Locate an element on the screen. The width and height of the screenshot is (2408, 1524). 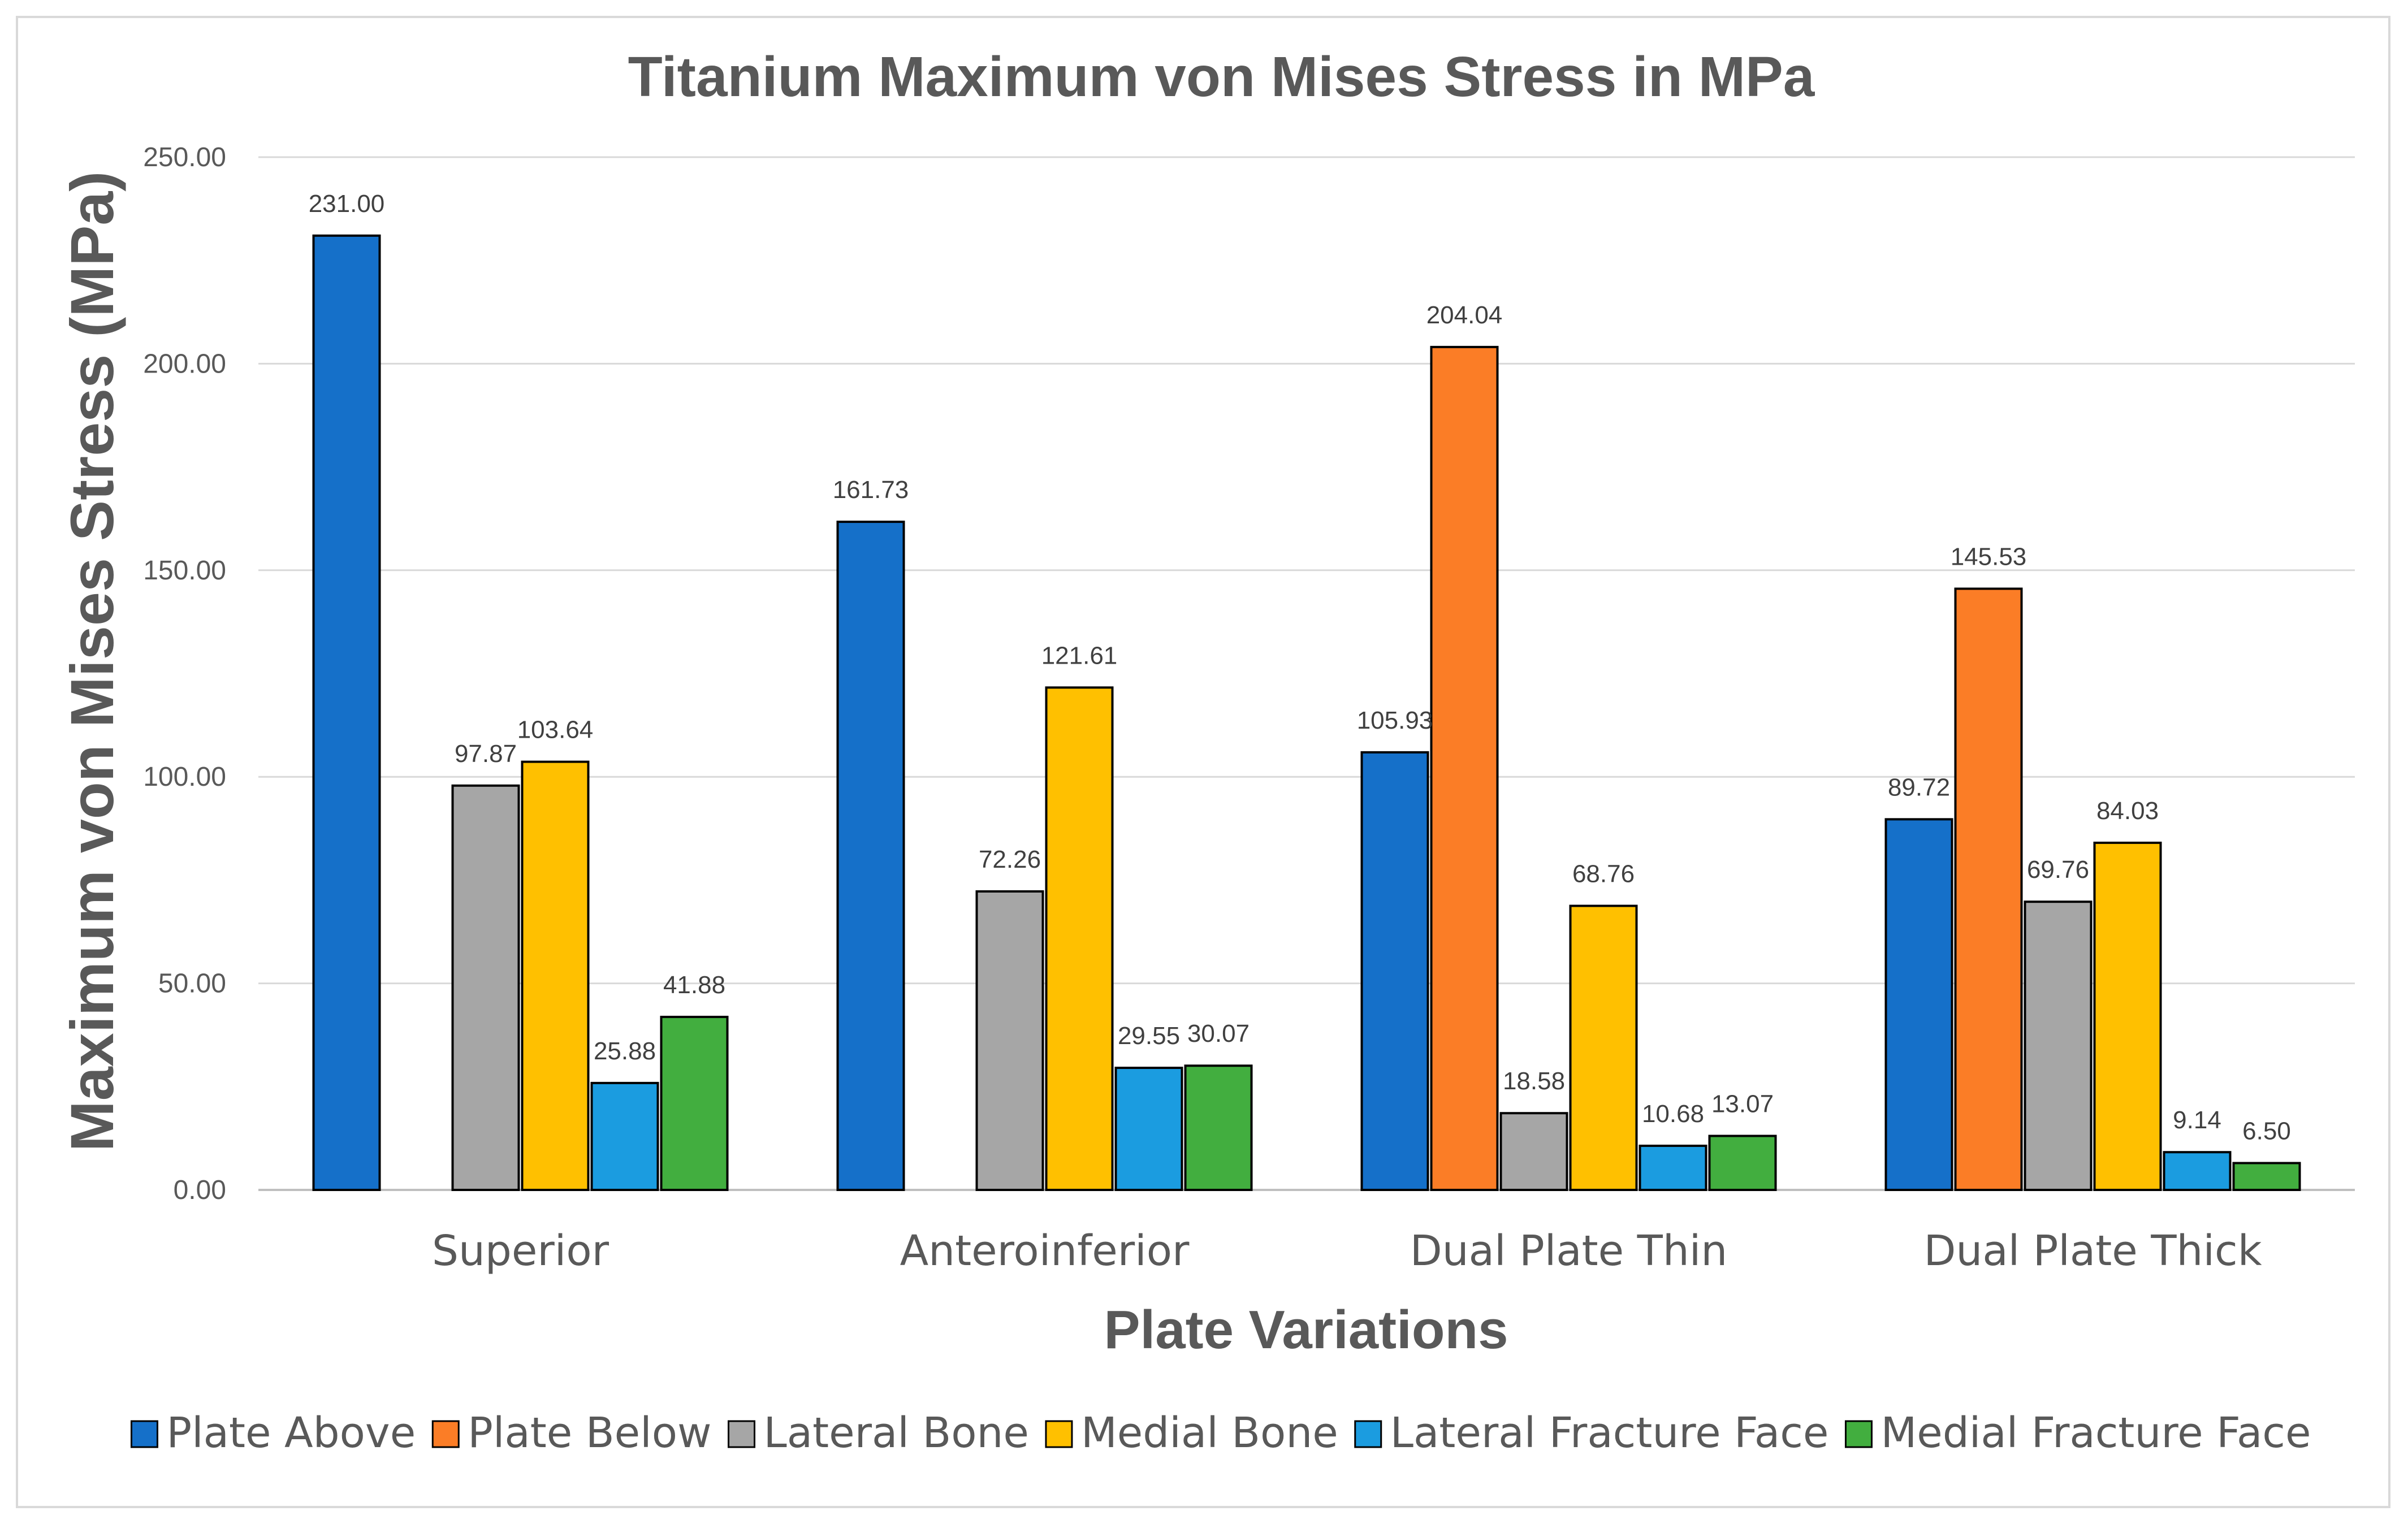
data-label: 161.73 is located at coordinates (871, 490).